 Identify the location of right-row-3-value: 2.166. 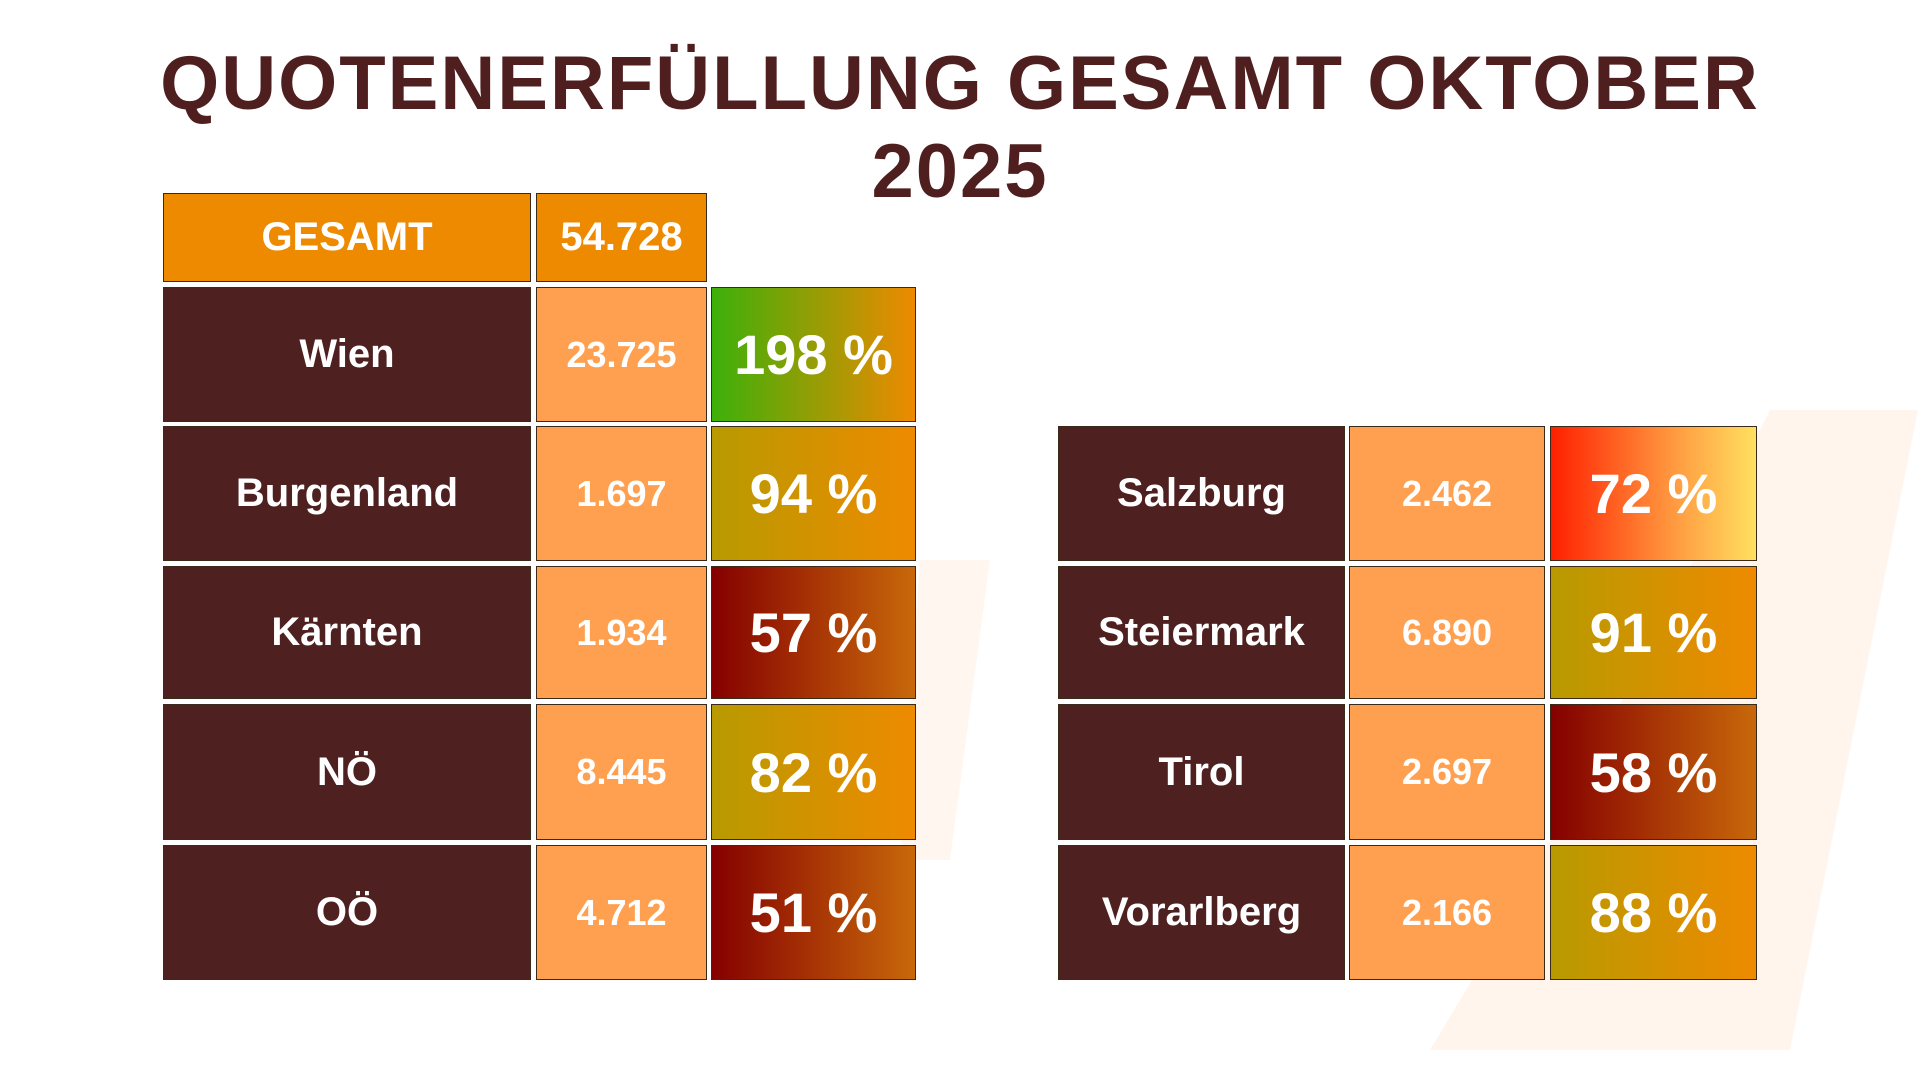
(1447, 912).